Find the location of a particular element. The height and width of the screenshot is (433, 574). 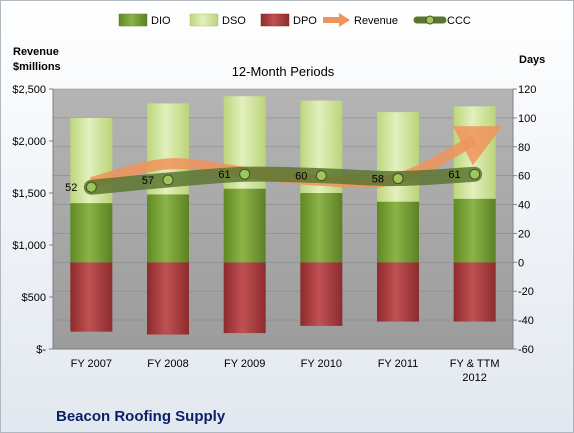

left-tick-label: $2,000 is located at coordinates (29, 142).